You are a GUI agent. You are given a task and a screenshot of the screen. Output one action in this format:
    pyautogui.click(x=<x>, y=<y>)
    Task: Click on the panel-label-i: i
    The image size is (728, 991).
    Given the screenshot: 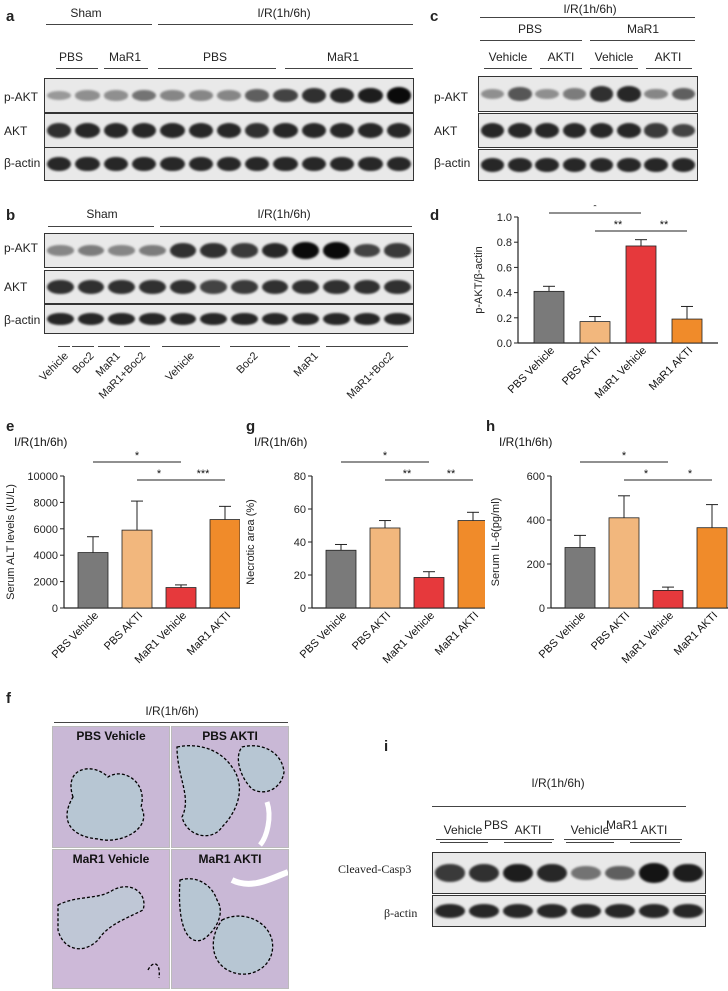 What is the action you would take?
    pyautogui.click(x=386, y=746)
    